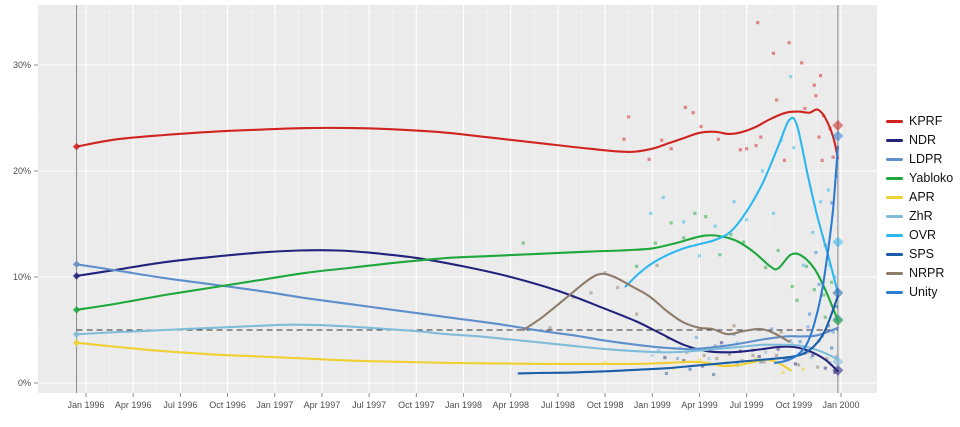 This screenshot has height=427, width=960. I want to click on x-axis-label: Jul 1997, so click(369, 405).